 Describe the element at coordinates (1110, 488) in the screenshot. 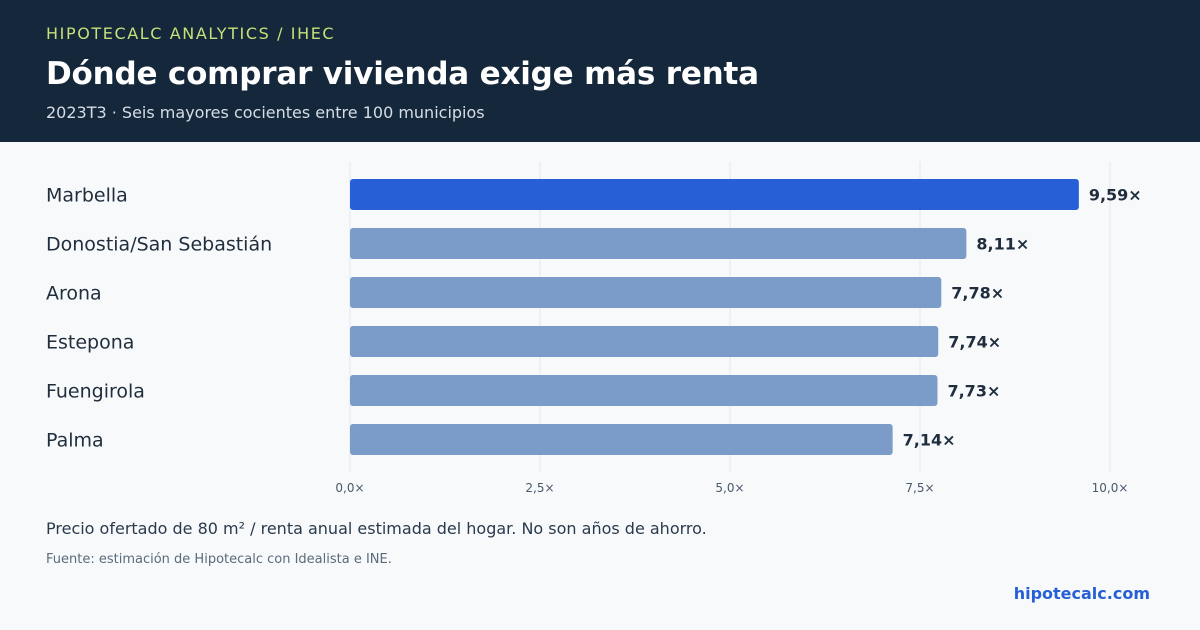

I see `x-tick-label: 10,0×` at that location.